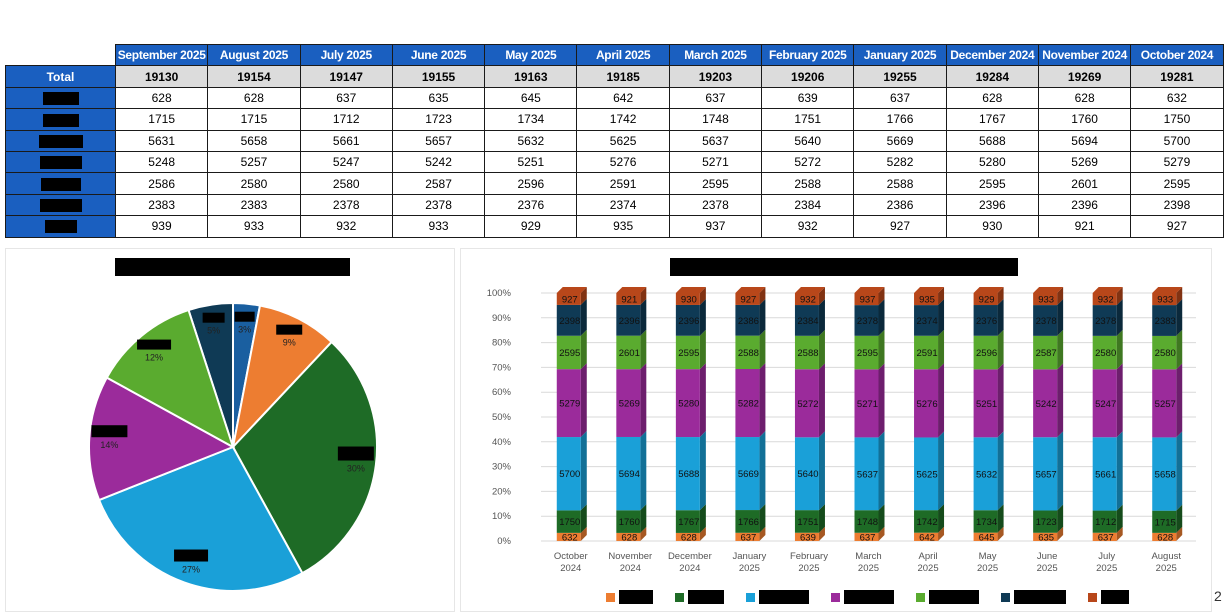 This screenshot has width=1229, height=616. Describe the element at coordinates (927, 562) in the screenshot. I see `x-tick-label: April 2025` at that location.